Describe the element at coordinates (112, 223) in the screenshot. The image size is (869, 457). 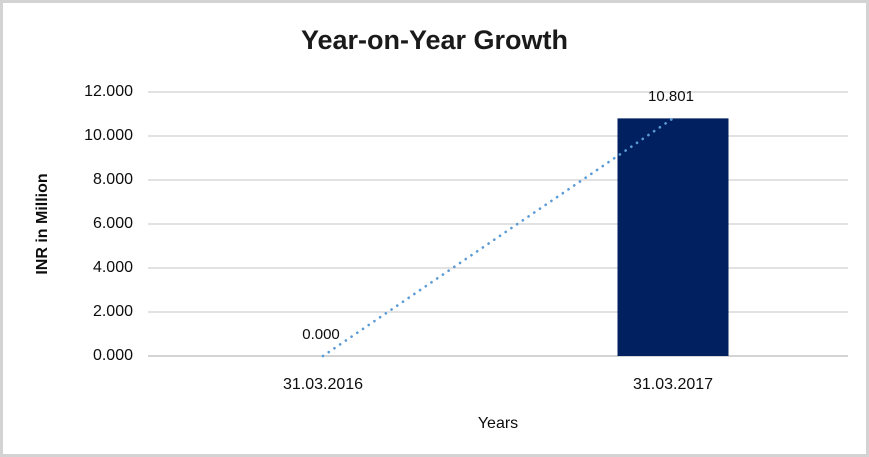
I see `y-tick-label: 6.000` at that location.